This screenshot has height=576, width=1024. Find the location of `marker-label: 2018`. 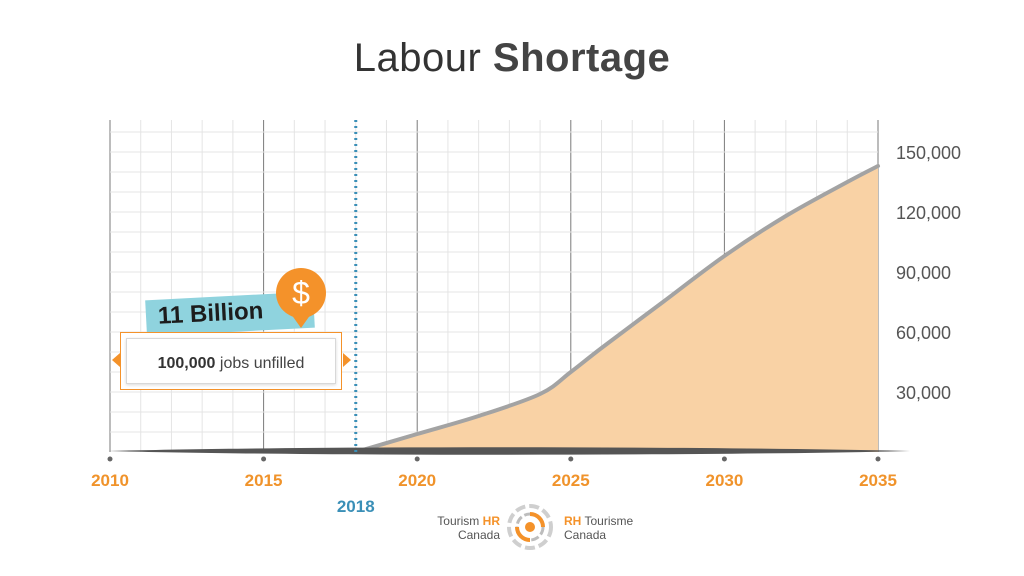

marker-label: 2018 is located at coordinates (356, 506).